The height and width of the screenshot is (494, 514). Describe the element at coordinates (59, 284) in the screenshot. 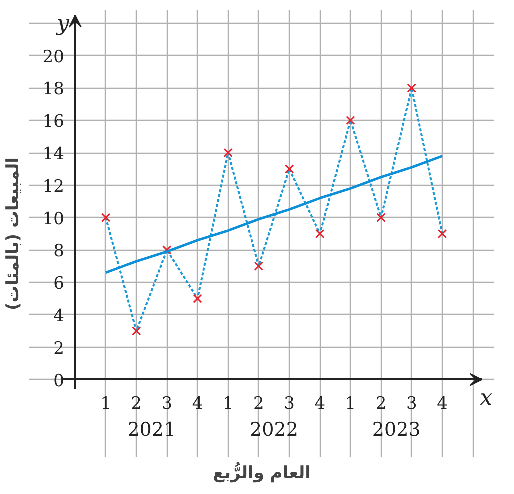

I see `y-tick-label: 6` at that location.